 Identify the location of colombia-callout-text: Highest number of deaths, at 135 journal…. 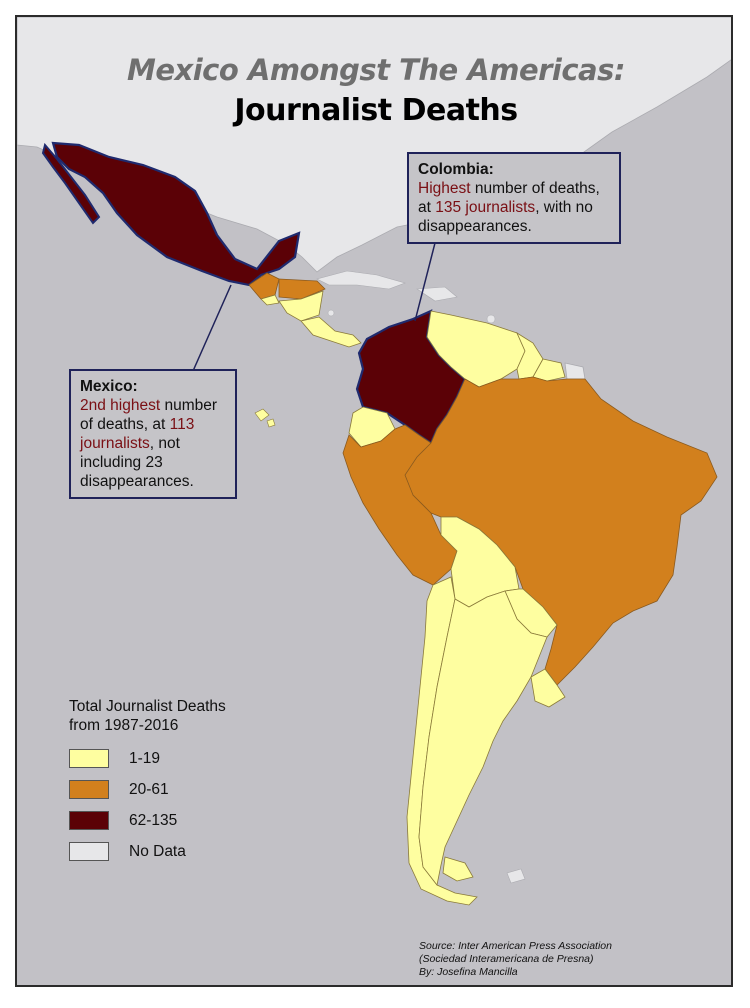
(514, 207).